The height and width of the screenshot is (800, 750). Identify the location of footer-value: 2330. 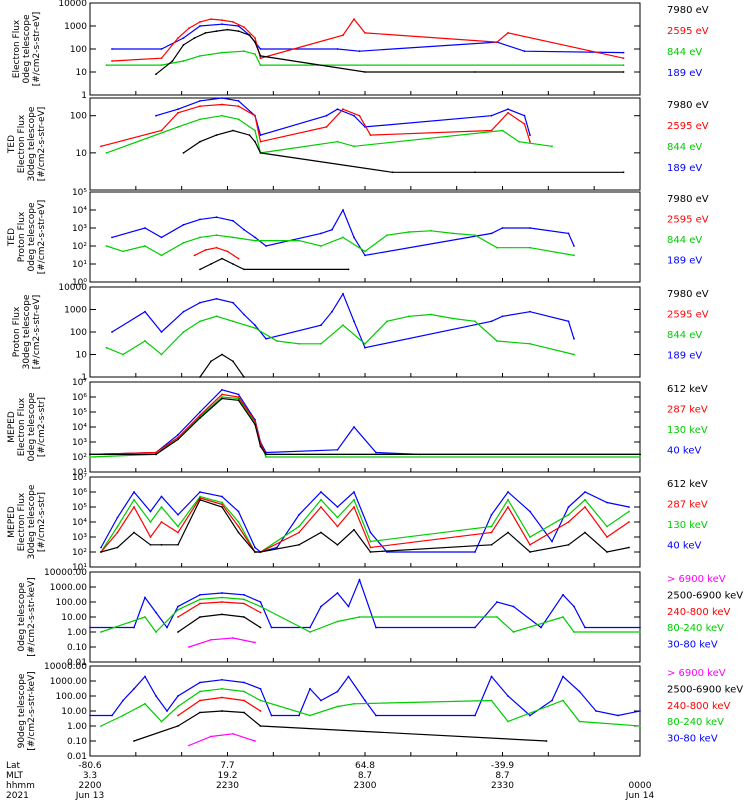
(502, 786).